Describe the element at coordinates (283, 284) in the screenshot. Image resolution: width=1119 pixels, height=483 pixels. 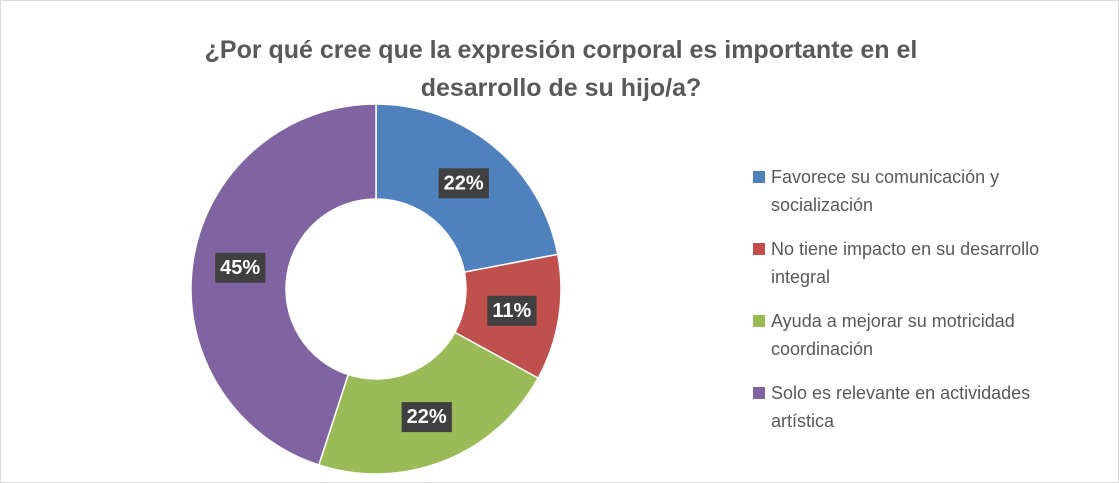
I see `donut-slice` at that location.